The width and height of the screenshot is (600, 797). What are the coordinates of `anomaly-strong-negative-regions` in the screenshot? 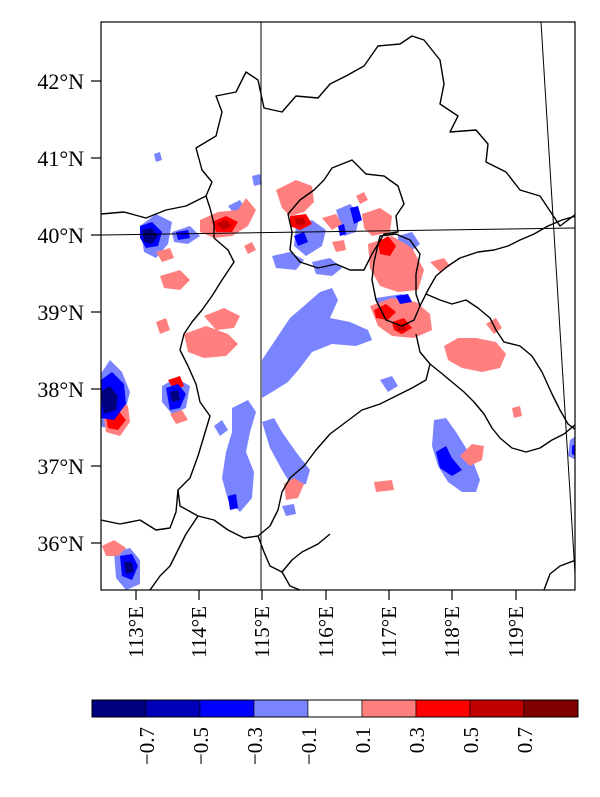 It's located at (140, 401).